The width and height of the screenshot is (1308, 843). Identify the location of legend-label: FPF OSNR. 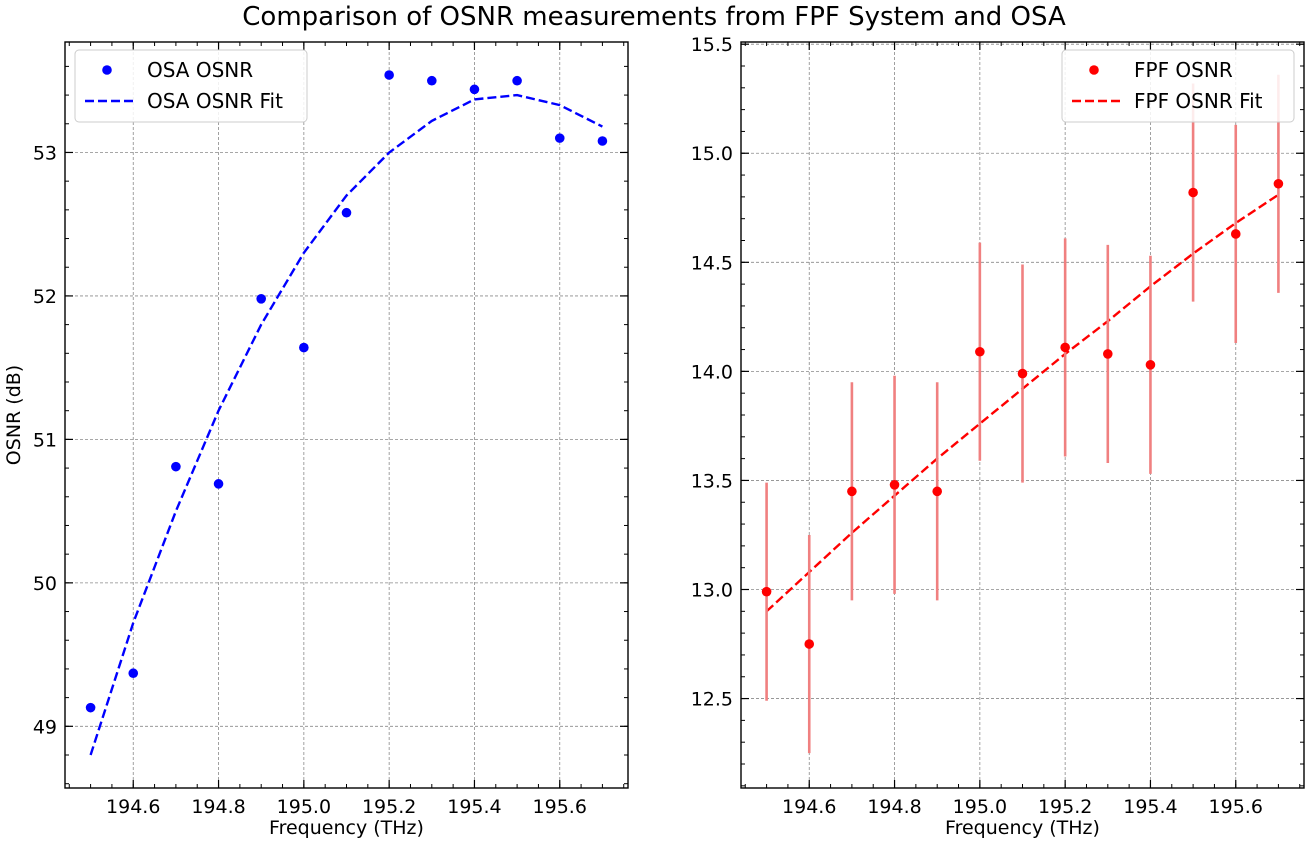
(1183, 70).